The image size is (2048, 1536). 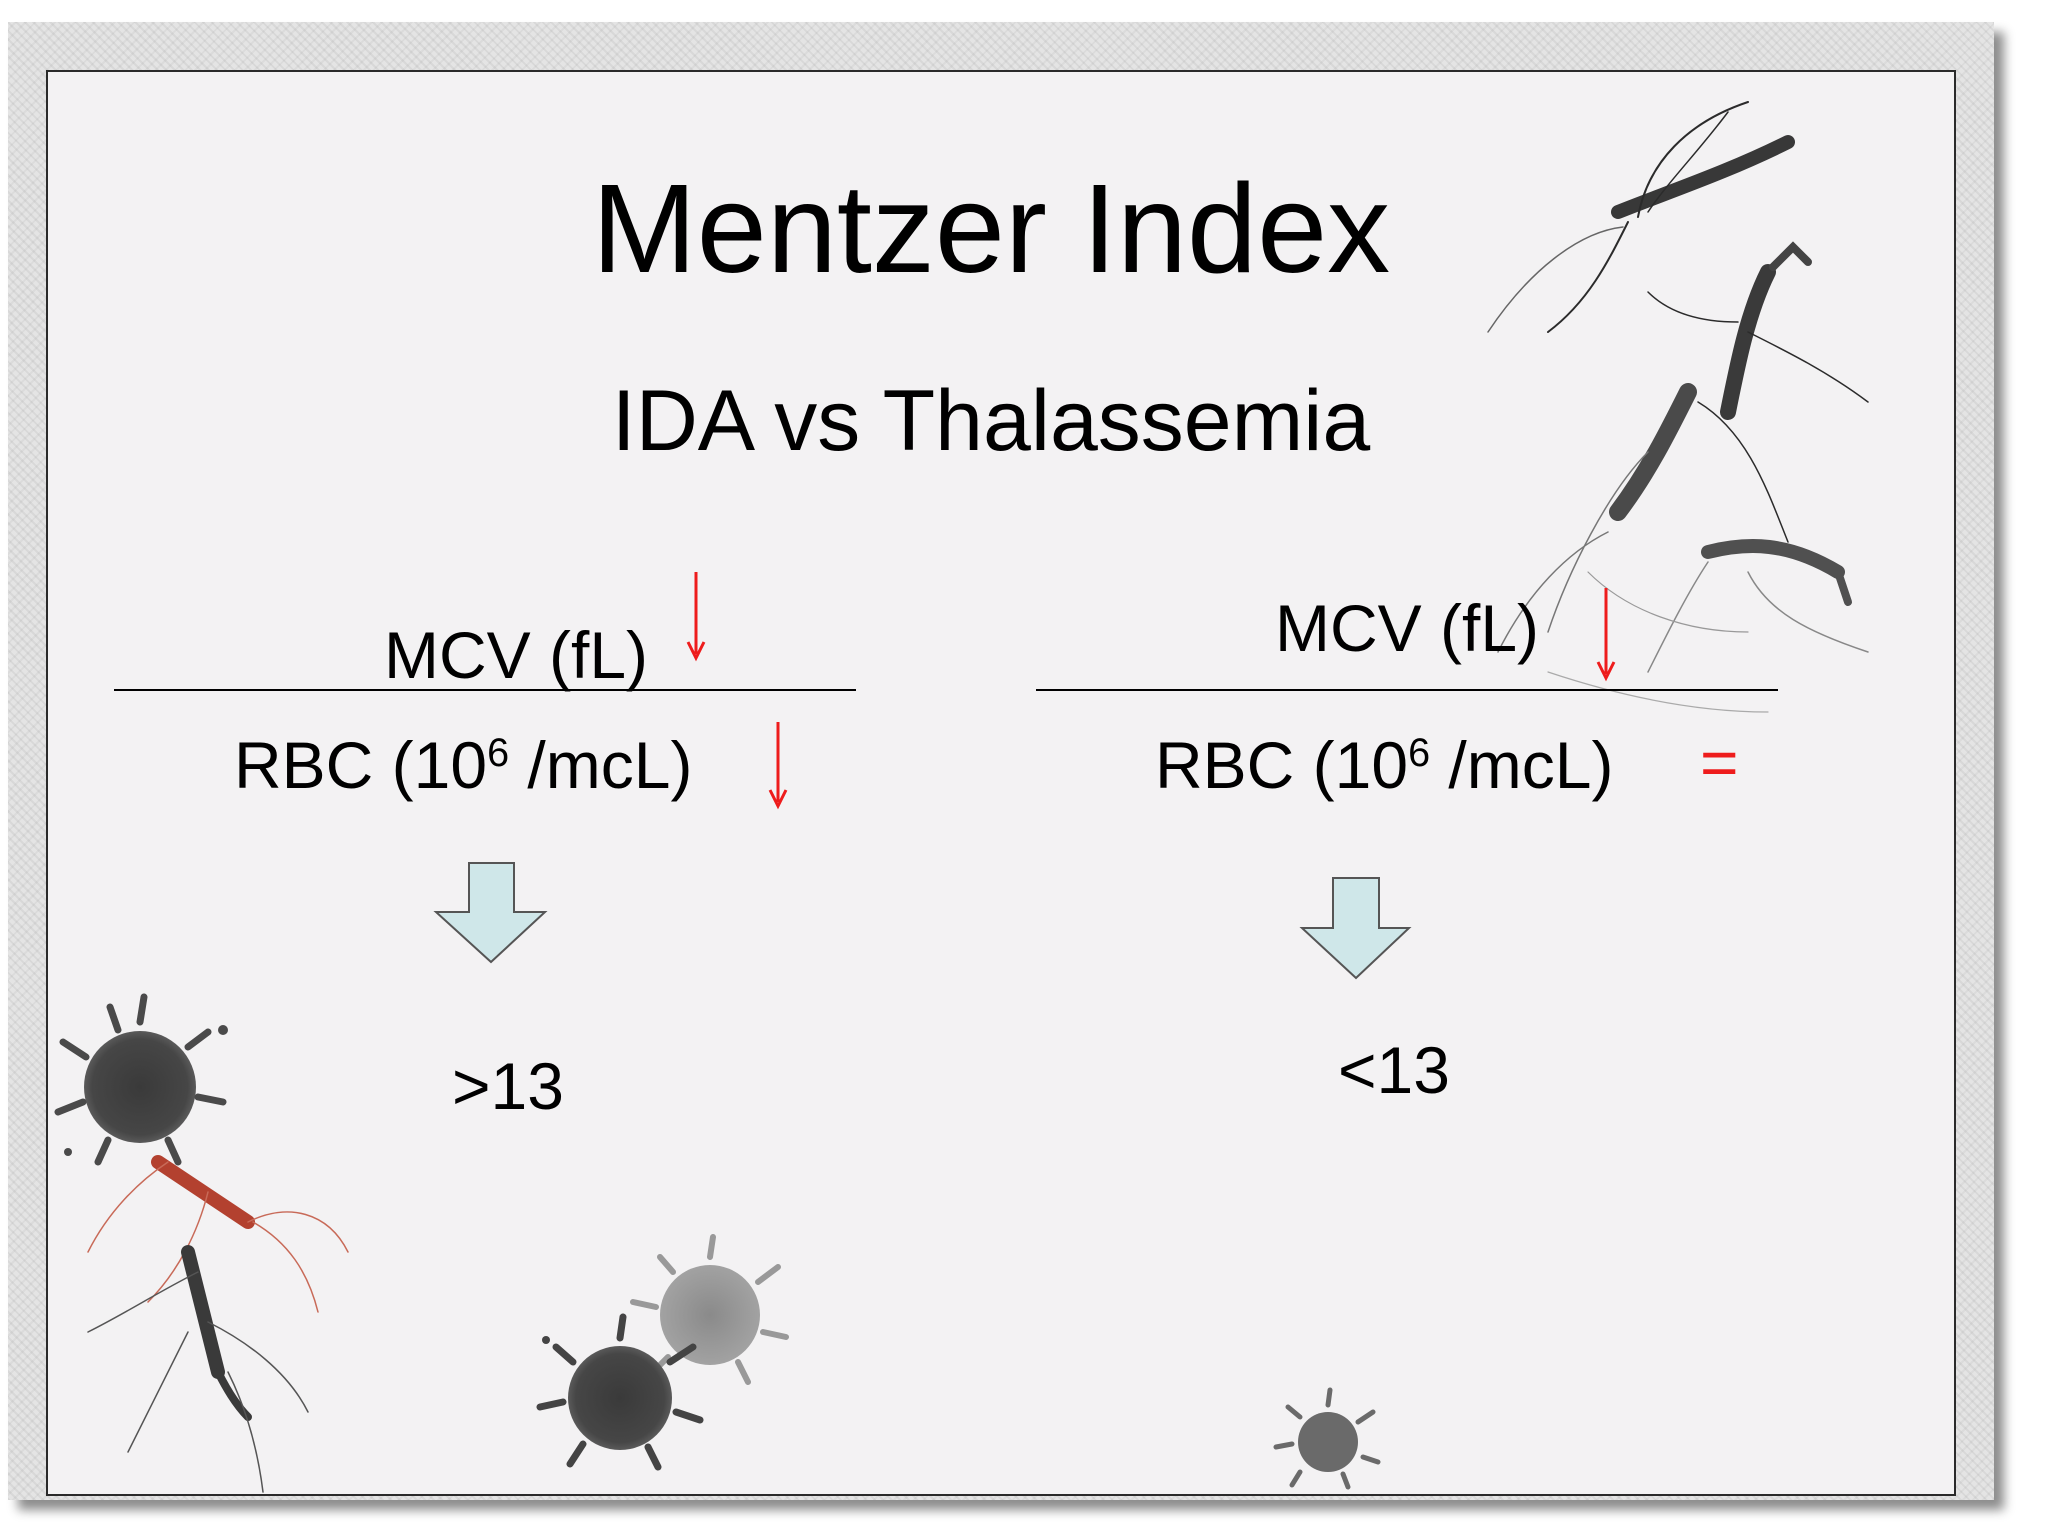 What do you see at coordinates (141, 1079) in the screenshot?
I see `ink-splatter-bottom-left-icon` at bounding box center [141, 1079].